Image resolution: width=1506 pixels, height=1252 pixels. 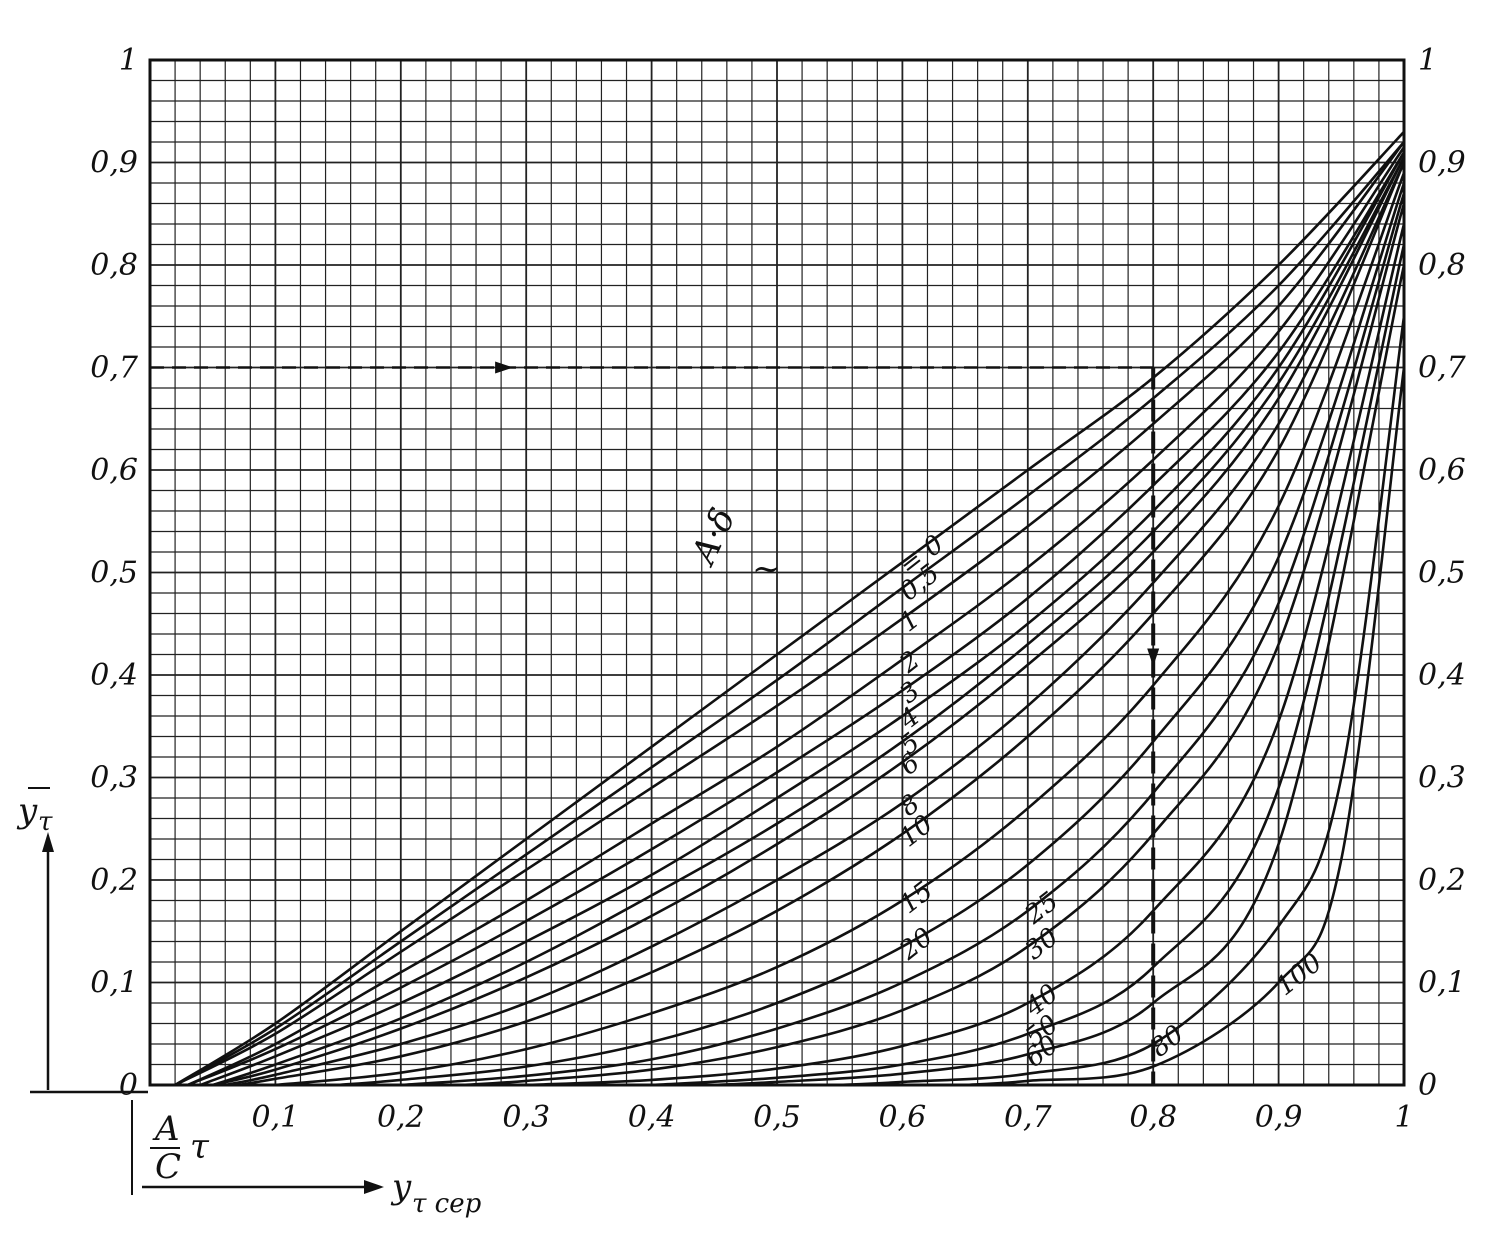 What do you see at coordinates (114, 675) in the screenshot?
I see `y-tick-label-left: 0,4` at bounding box center [114, 675].